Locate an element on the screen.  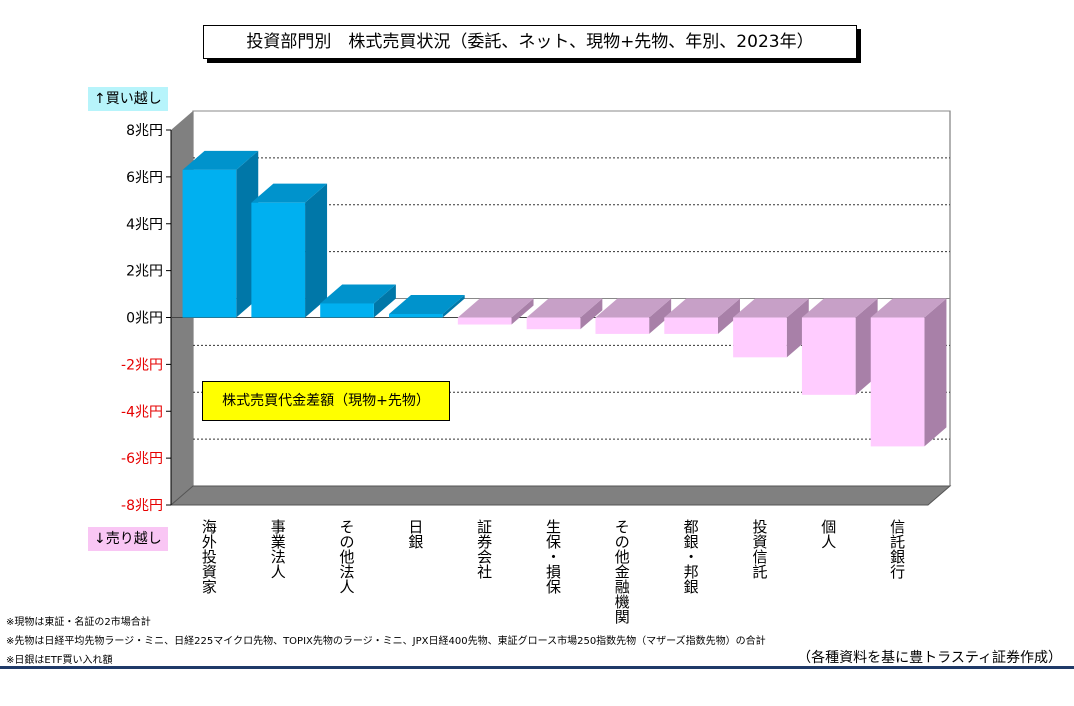
y-tick-label: 6兆円 is located at coordinates (144, 178).